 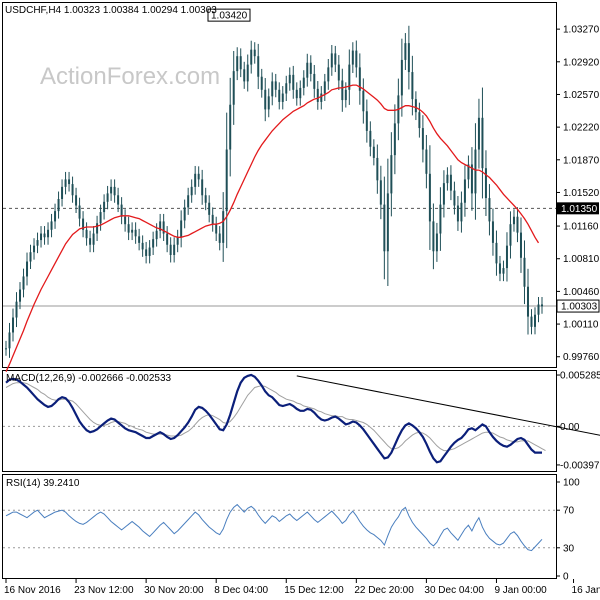 What do you see at coordinates (579, 209) in the screenshot?
I see `level-label: 1.01350` at bounding box center [579, 209].